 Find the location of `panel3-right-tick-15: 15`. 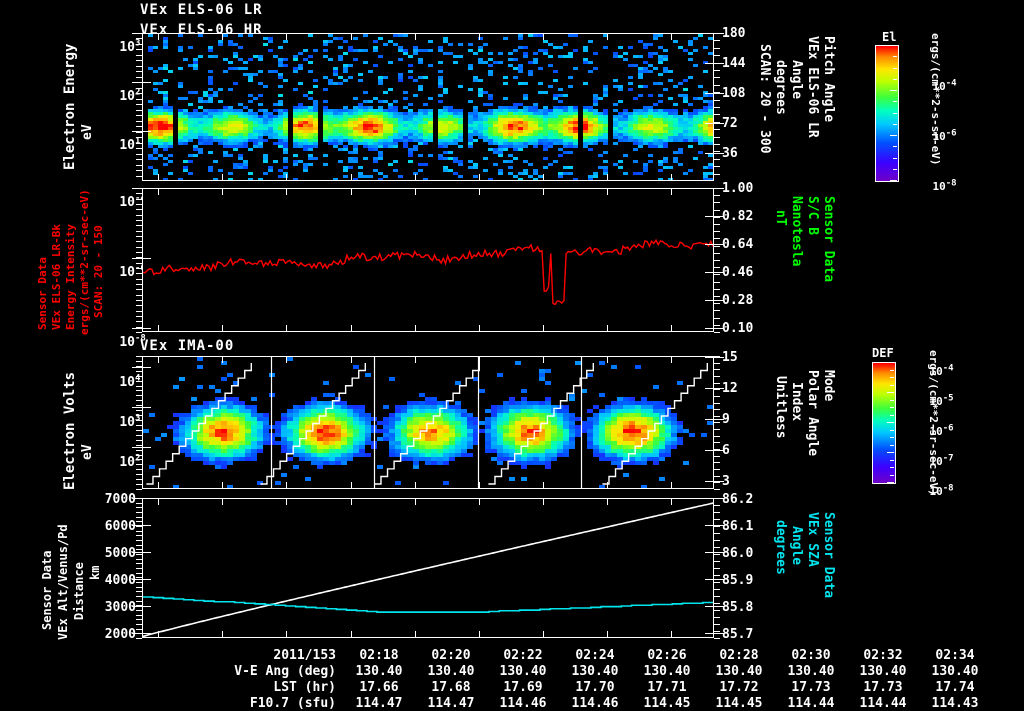

panel3-right-tick-15: 15 is located at coordinates (730, 357).